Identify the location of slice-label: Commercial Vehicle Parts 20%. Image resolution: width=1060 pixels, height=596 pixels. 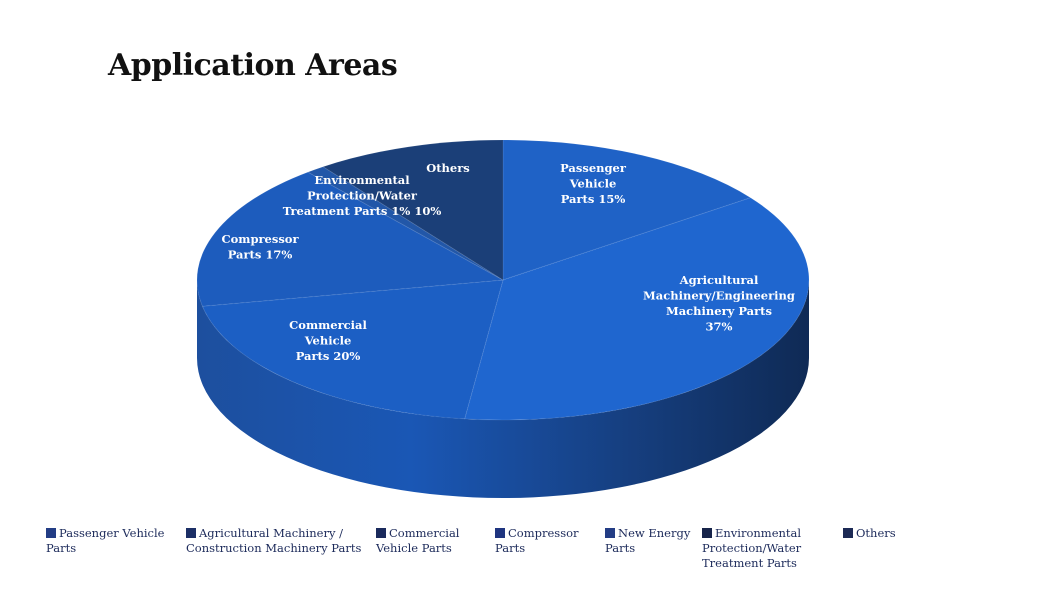
(328, 340).